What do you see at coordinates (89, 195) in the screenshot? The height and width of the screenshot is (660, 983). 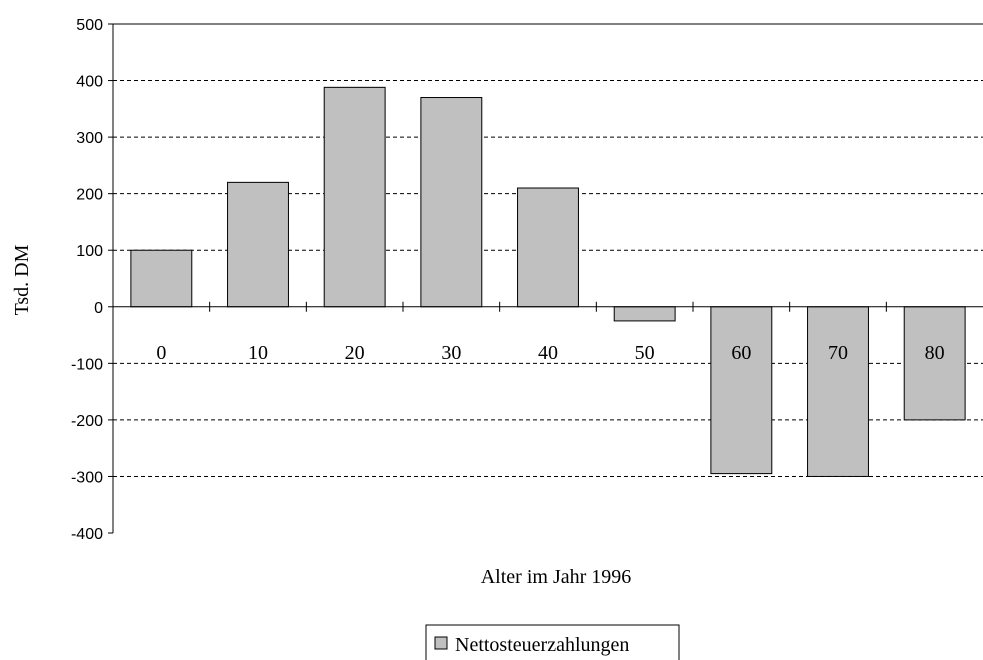 I see `y-tick-label: 200` at bounding box center [89, 195].